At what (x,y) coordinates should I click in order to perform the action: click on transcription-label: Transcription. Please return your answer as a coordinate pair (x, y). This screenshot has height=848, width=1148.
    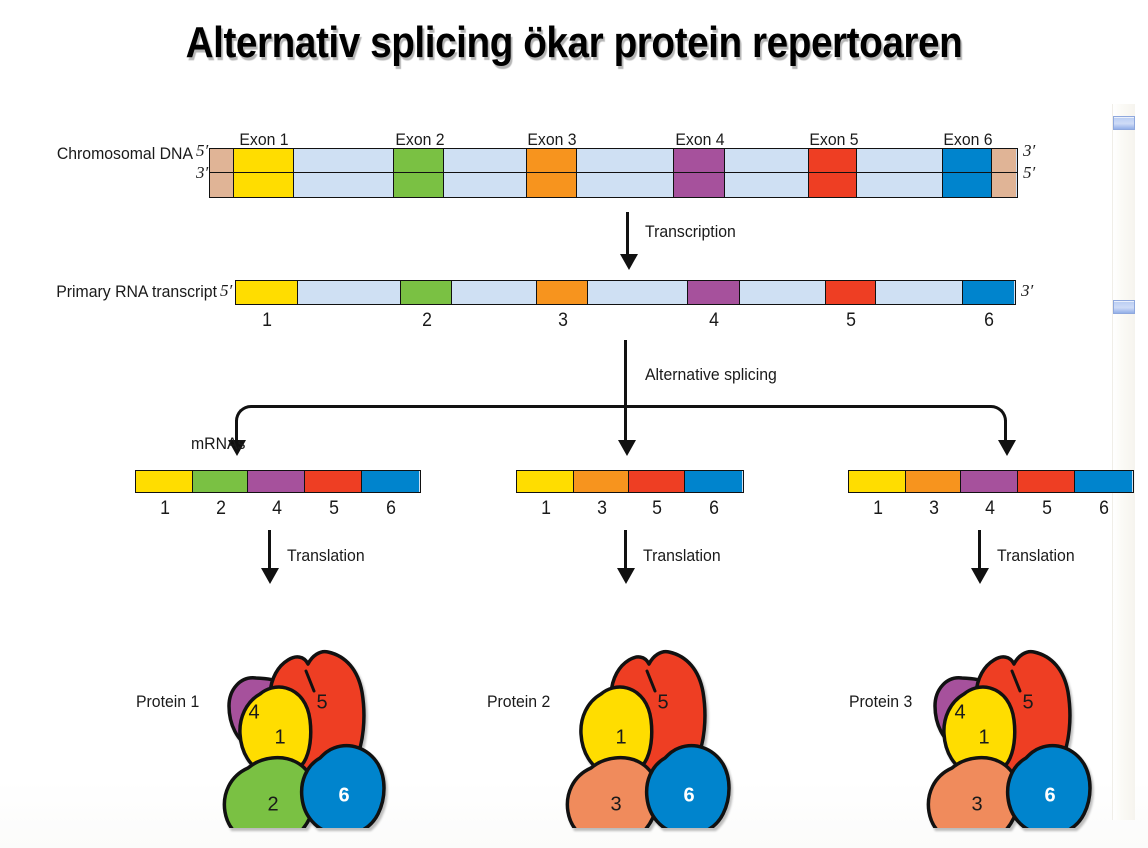
    Looking at the image, I should click on (690, 231).